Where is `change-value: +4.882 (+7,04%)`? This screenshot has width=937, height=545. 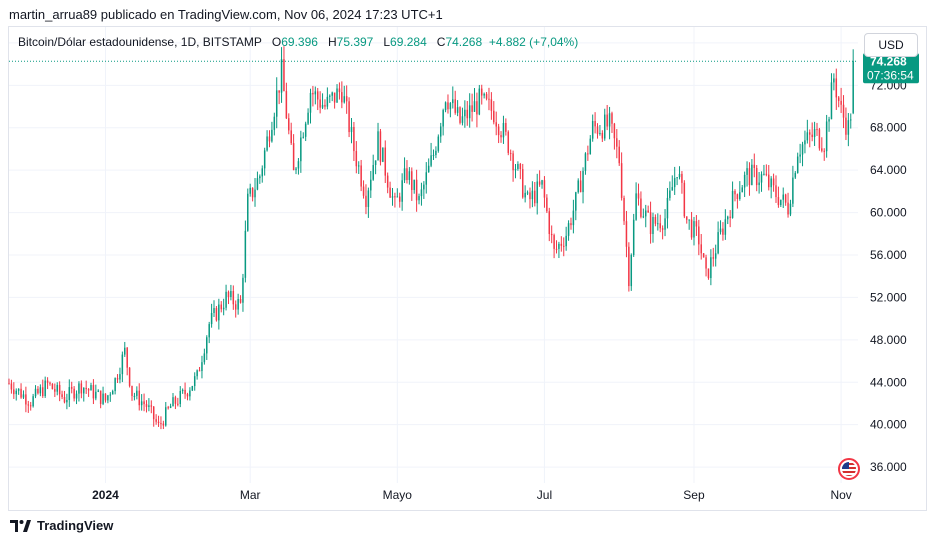 change-value: +4.882 (+7,04%) is located at coordinates (533, 42).